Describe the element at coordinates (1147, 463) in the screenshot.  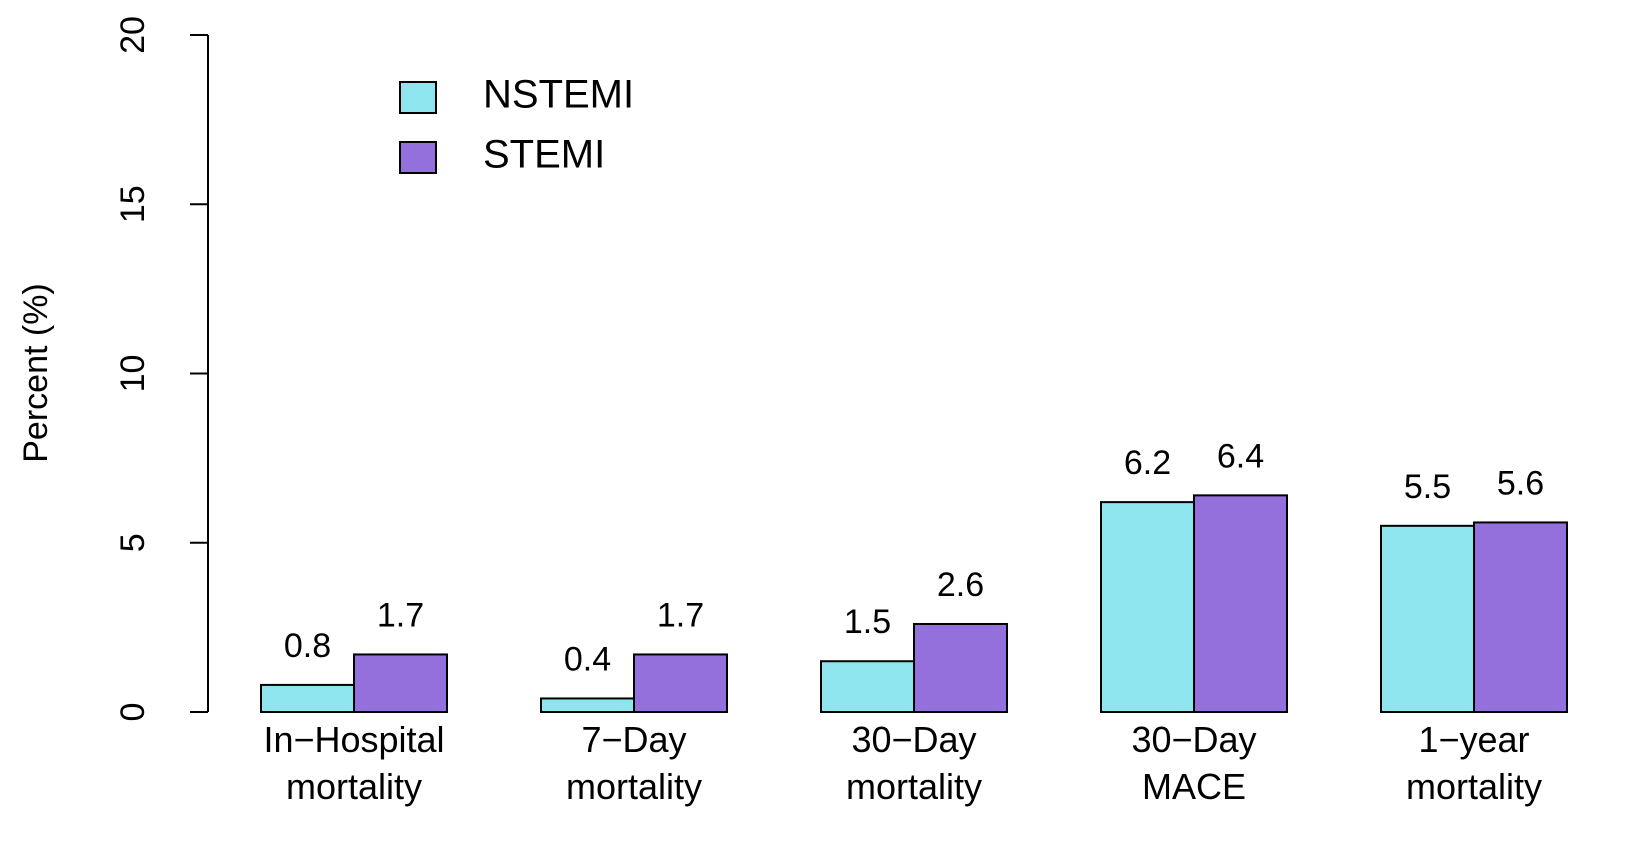
I see `value-label: 6.2` at that location.